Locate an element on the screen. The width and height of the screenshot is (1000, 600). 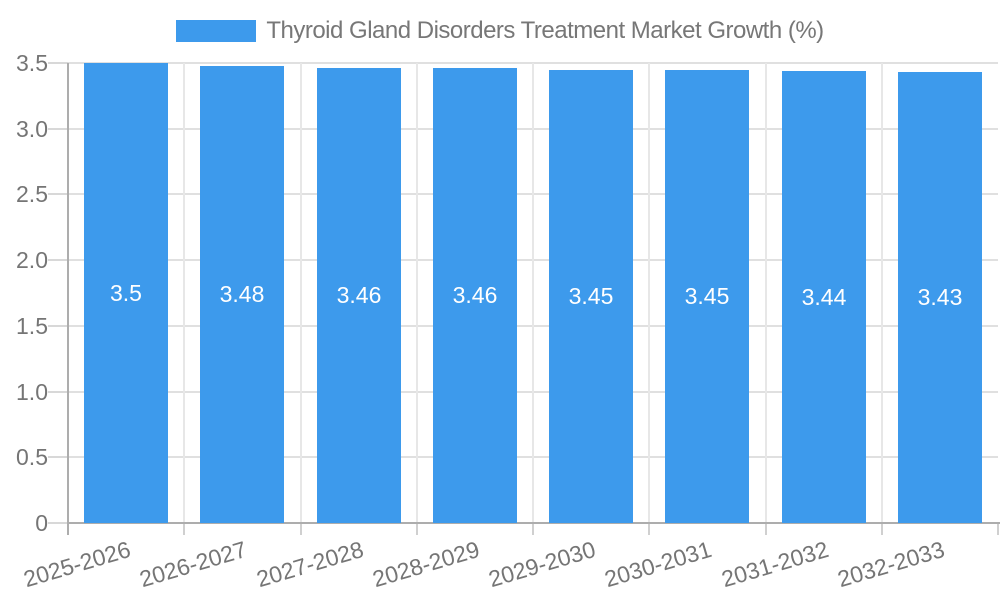
y-axis-label: 3.0 is located at coordinates (32, 129).